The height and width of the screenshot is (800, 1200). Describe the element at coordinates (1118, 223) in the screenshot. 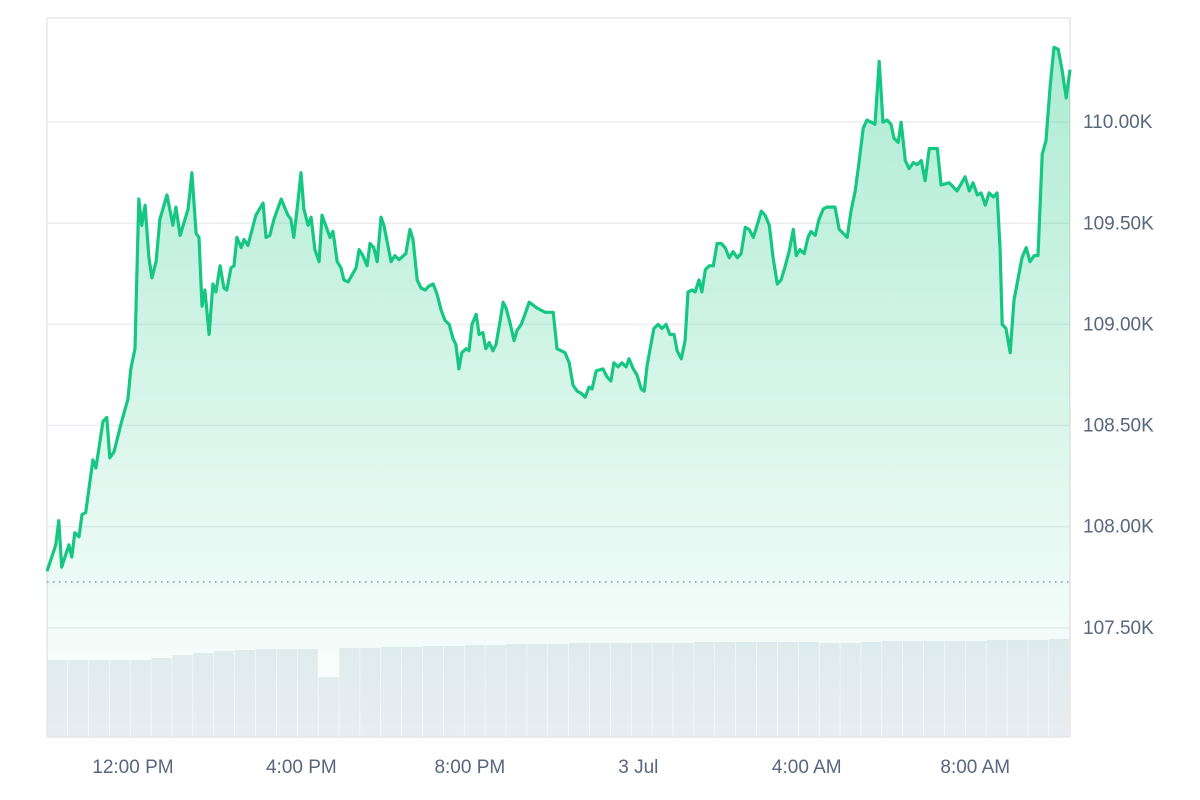

I see `y-tick-label: 109.50K` at that location.